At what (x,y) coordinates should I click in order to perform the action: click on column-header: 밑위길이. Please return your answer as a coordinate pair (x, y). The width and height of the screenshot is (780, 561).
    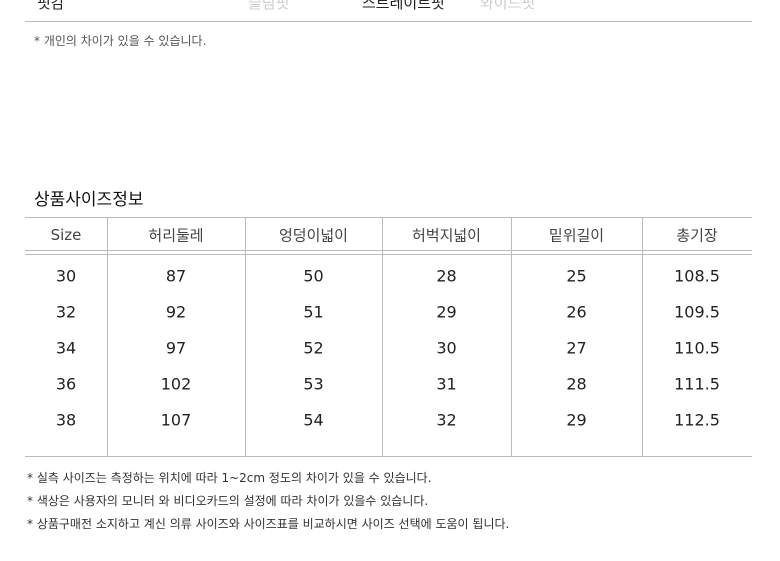
    Looking at the image, I should click on (576, 235).